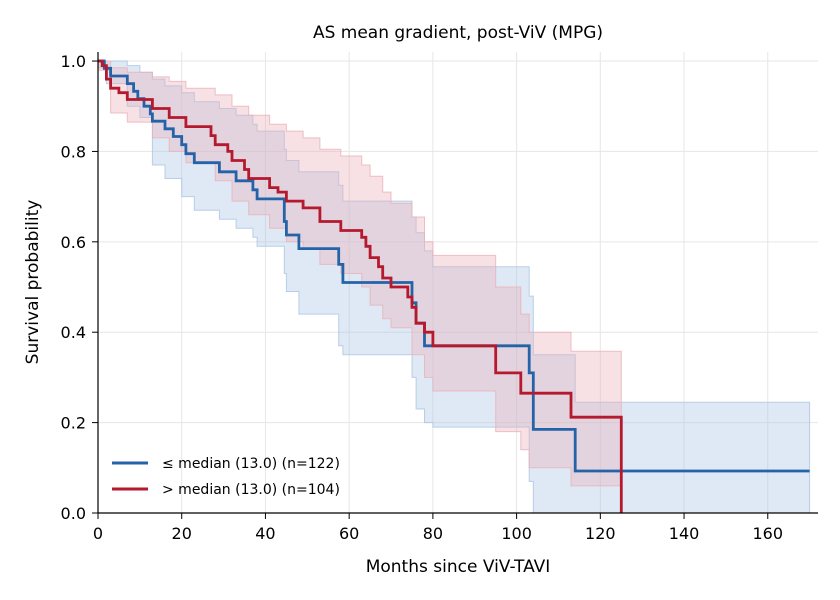 The height and width of the screenshot is (600, 840). What do you see at coordinates (767, 533) in the screenshot?
I see `x-tick-label: 160` at bounding box center [767, 533].